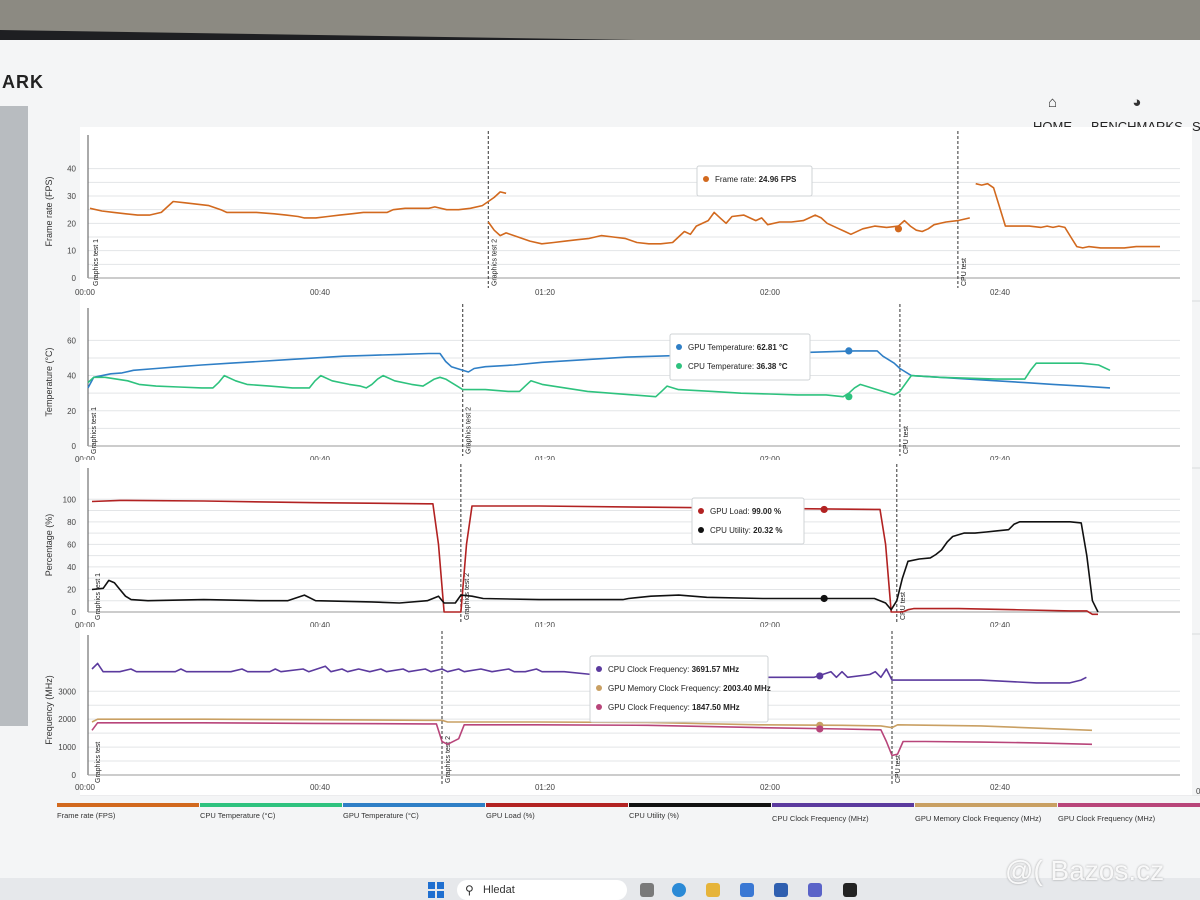 Image resolution: width=1200 pixels, height=900 pixels. Describe the element at coordinates (592, 739) in the screenshot. I see `series-line-gpu_clock` at that location.